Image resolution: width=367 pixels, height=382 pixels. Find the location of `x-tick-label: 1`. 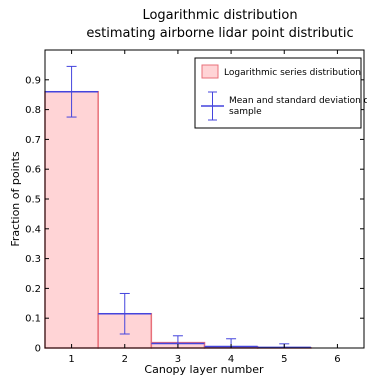

x-tick-label: 1 is located at coordinates (71, 359).